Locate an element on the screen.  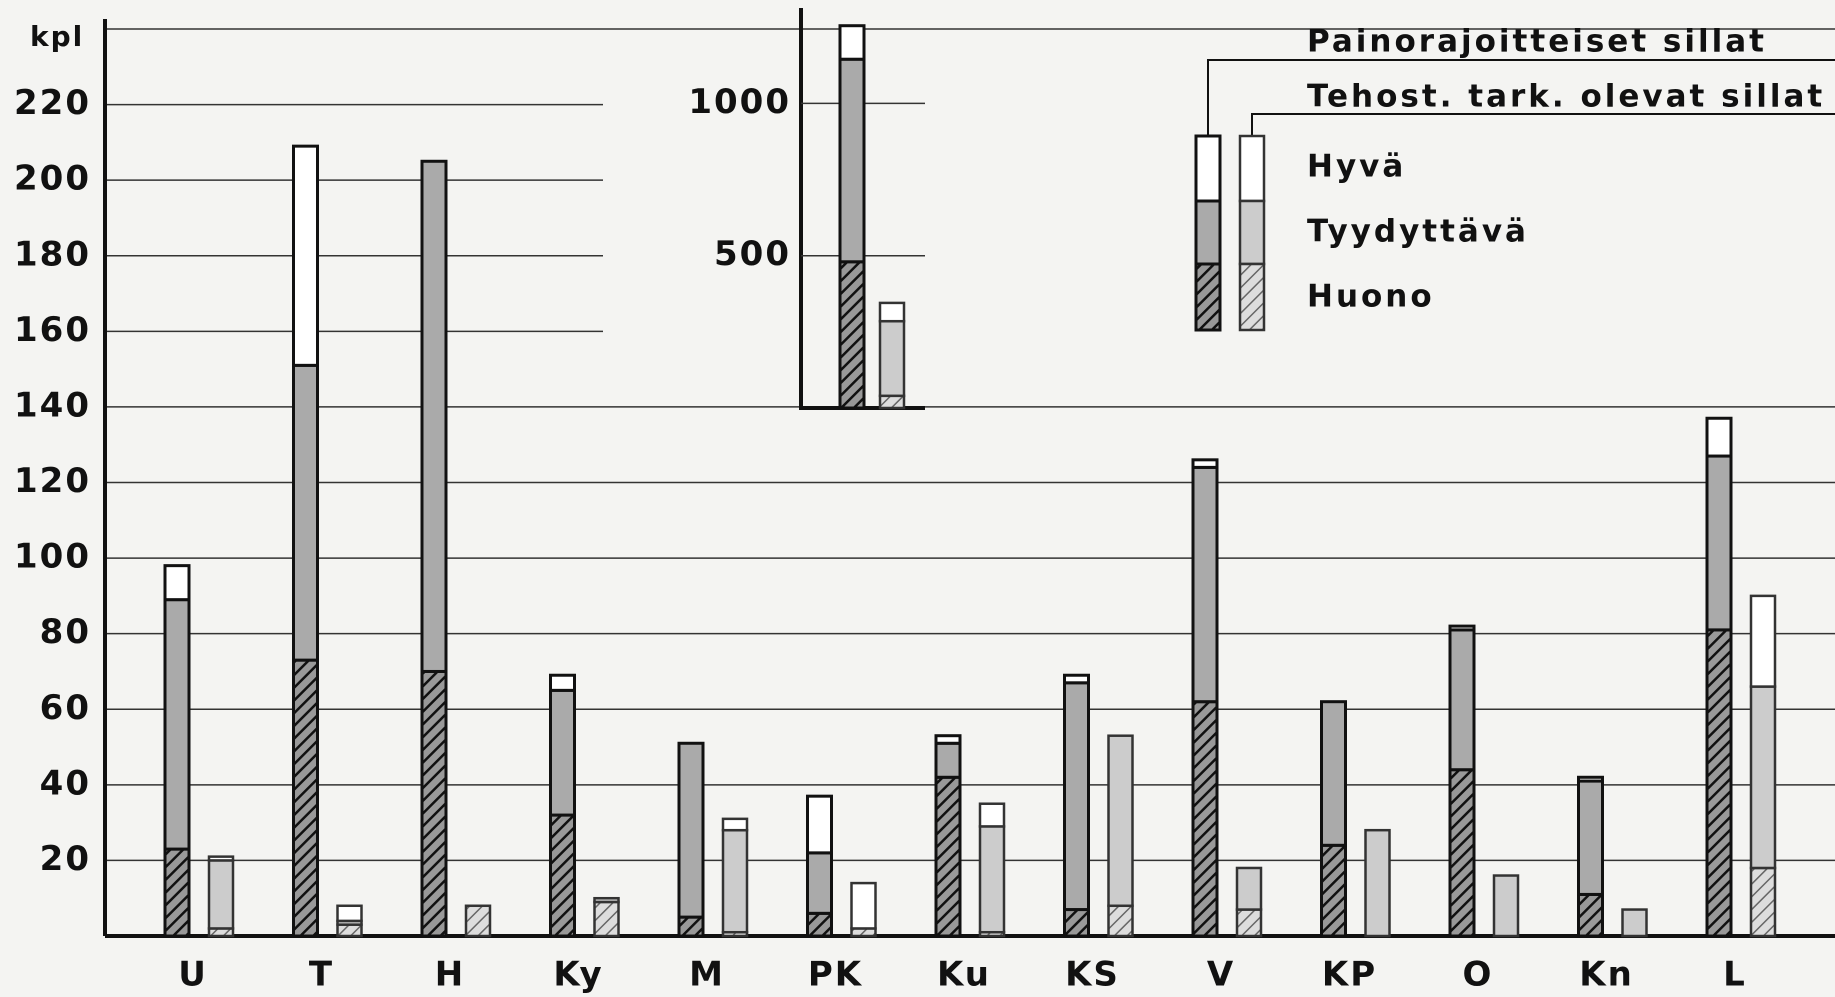
legend-label: Painorajoitteiset sillat is located at coordinates (1537, 42).